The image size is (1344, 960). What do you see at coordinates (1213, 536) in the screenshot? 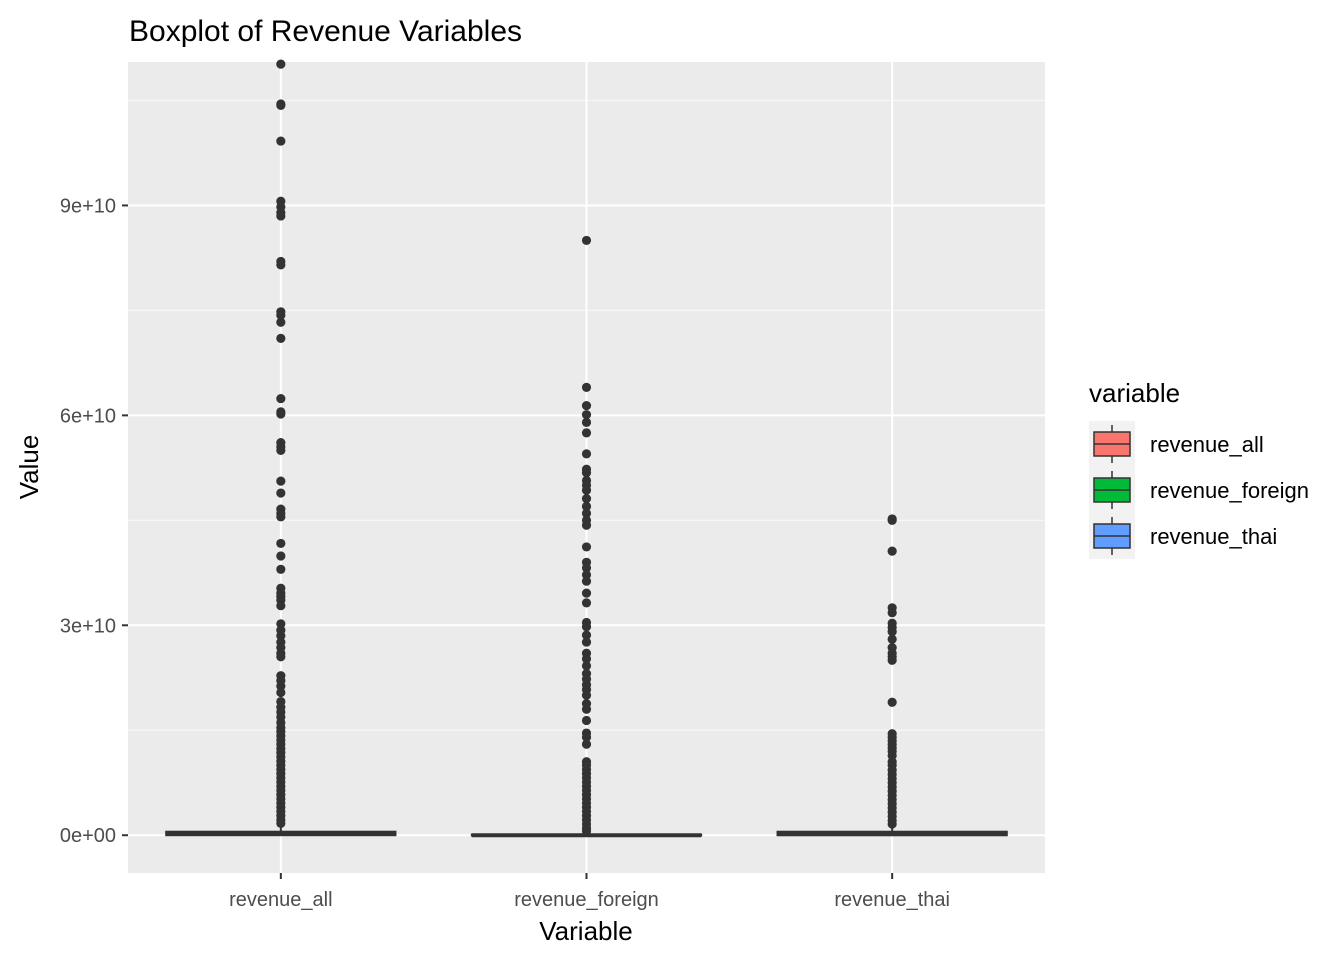
I see `legend-label-2: revenue_thai` at bounding box center [1213, 536].